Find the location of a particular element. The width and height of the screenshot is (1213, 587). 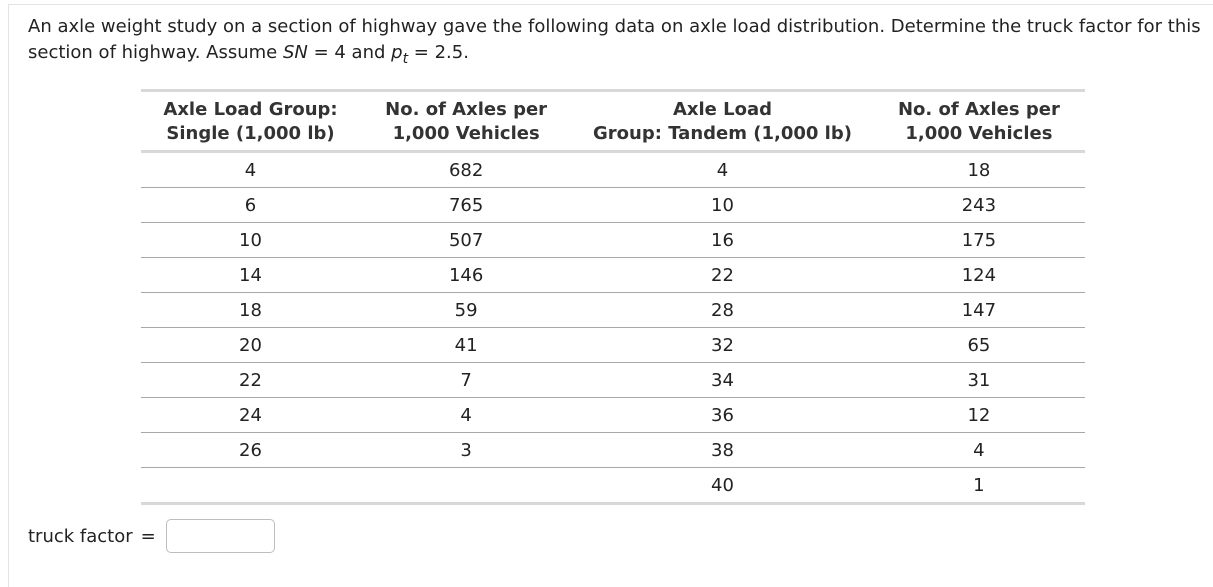

tandem-load-cell: 36 is located at coordinates (722, 415).